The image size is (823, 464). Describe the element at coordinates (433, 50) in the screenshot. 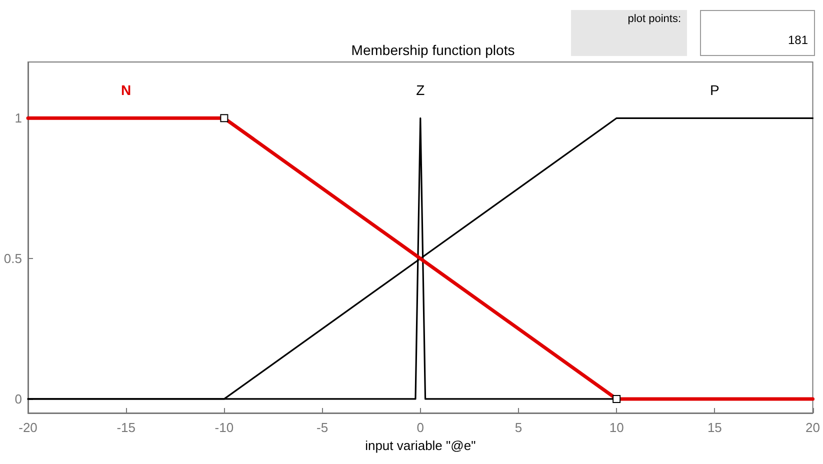

I see `chart-title: Membership function plots` at that location.